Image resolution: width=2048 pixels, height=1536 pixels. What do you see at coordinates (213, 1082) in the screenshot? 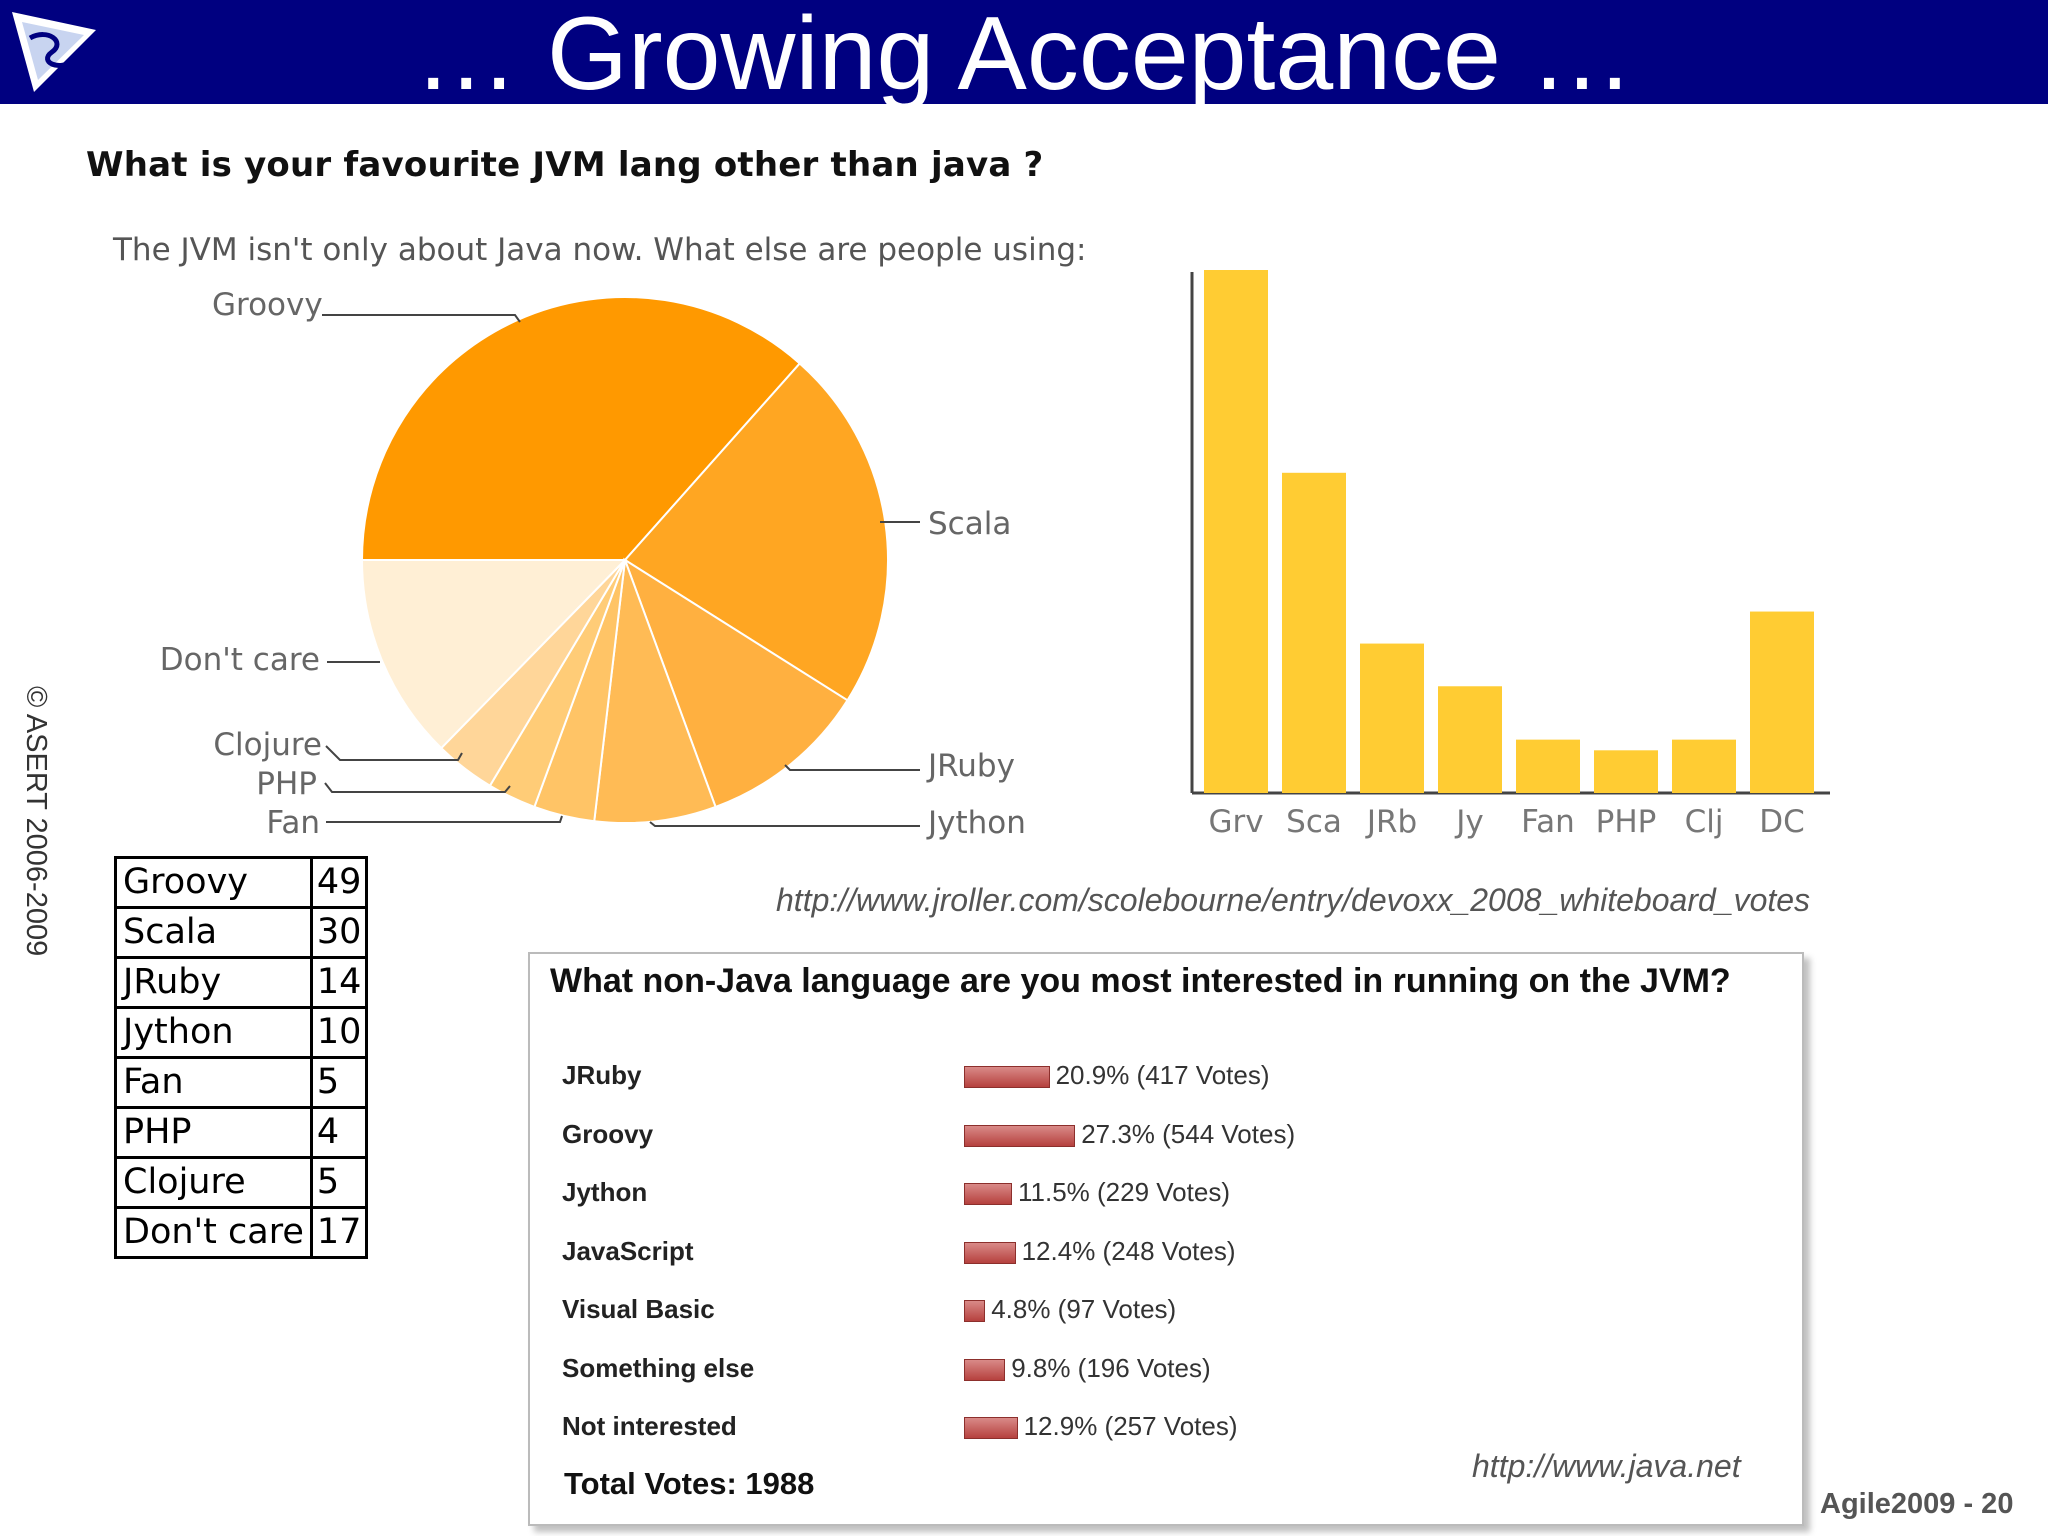
I see `table-cell-language: Fan` at bounding box center [213, 1082].